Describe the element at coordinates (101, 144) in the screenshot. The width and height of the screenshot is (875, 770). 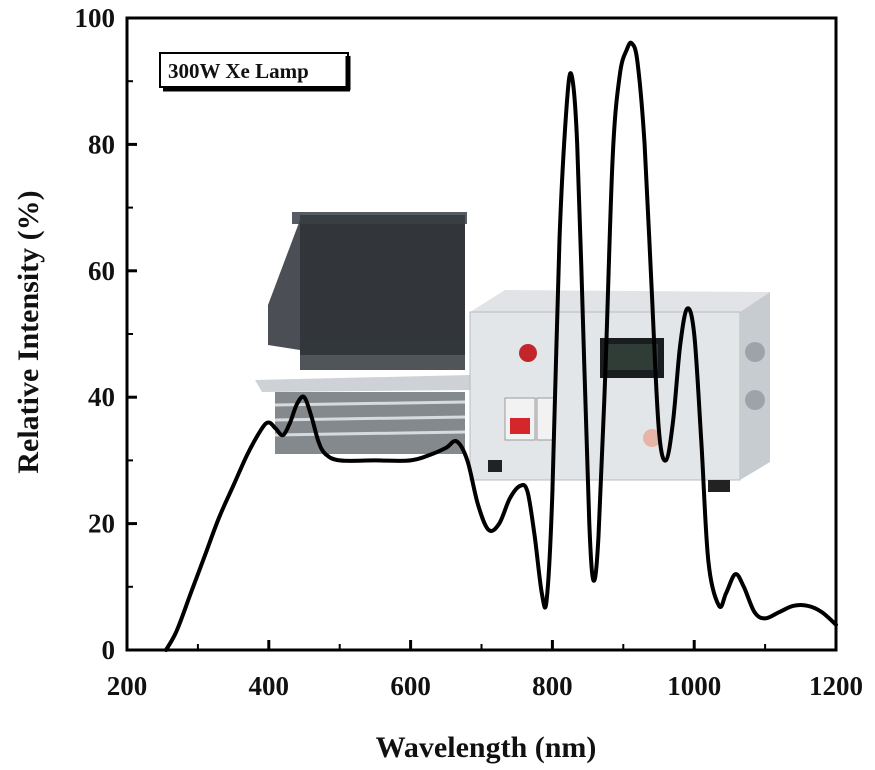
I see `y-tick-label: 80` at that location.